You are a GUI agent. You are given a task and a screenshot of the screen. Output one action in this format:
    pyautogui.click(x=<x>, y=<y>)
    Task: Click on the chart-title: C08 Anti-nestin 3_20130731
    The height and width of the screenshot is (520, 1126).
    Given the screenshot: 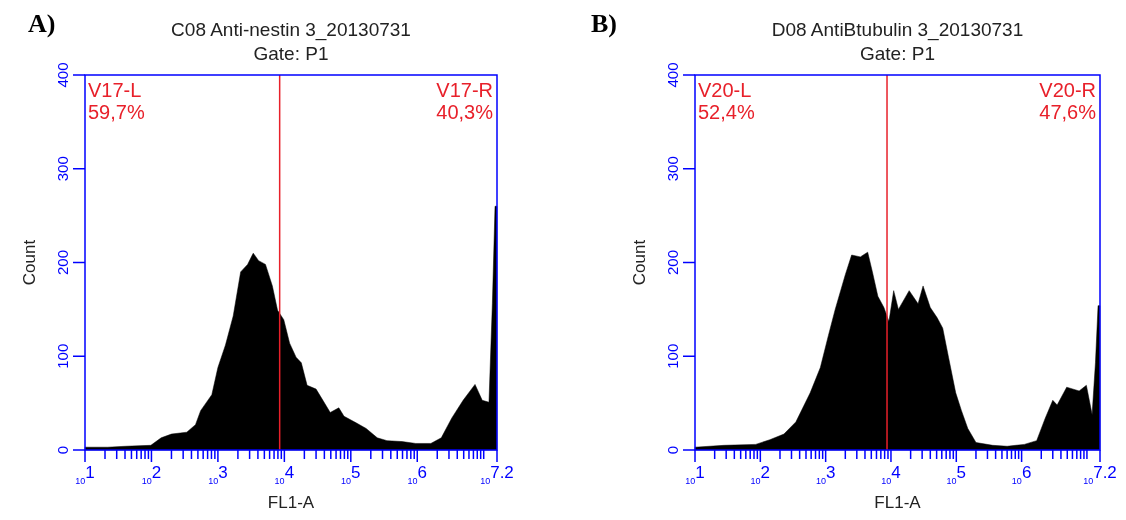 What is the action you would take?
    pyautogui.click(x=291, y=30)
    